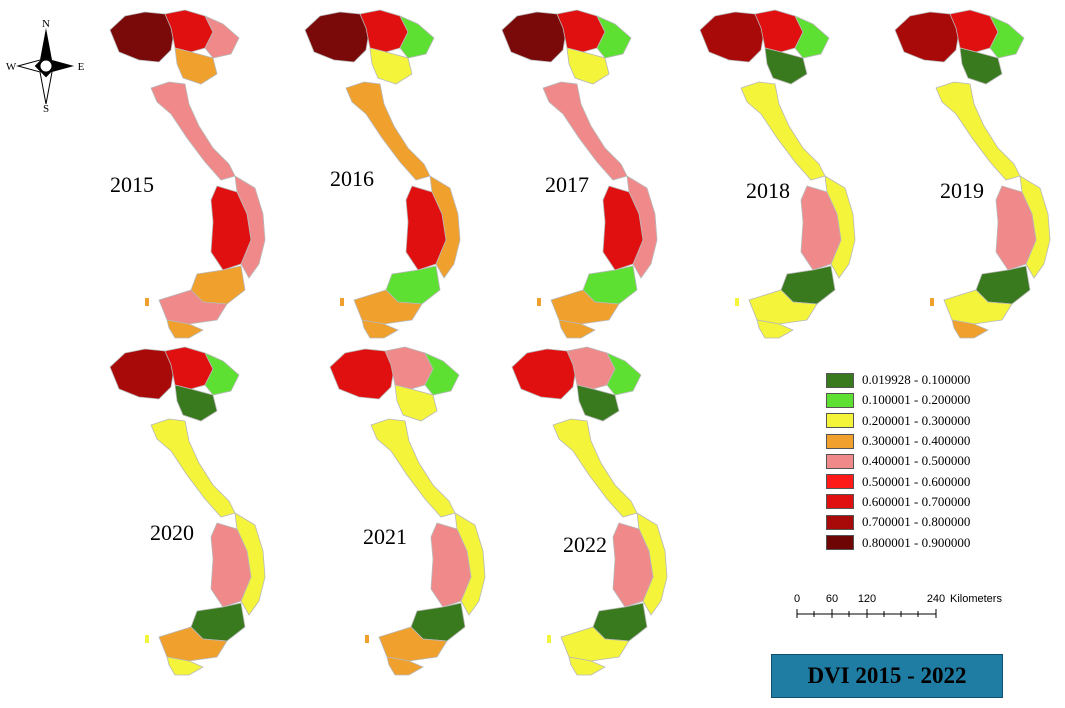 This screenshot has width=1065, height=708. I want to click on map-2018, so click(790, 173).